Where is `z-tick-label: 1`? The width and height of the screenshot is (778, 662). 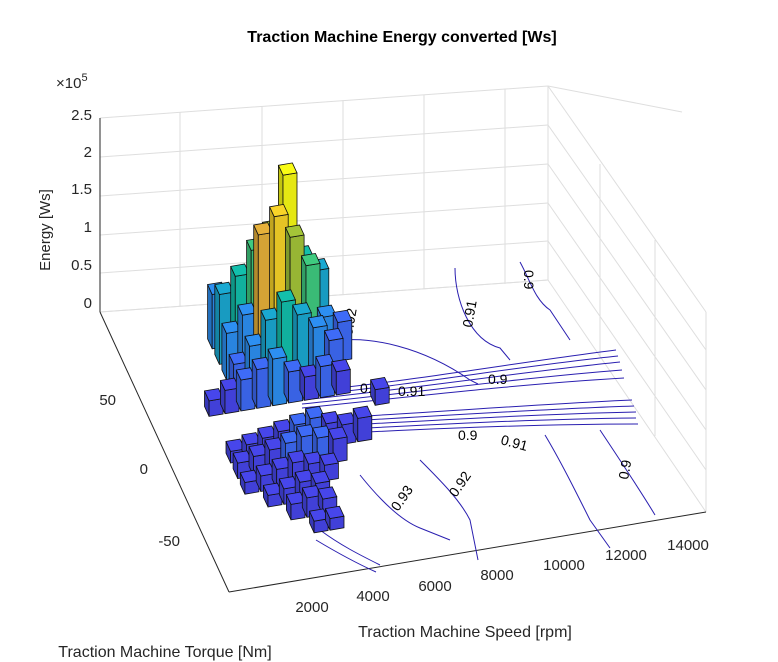 z-tick-label: 1 is located at coordinates (88, 227).